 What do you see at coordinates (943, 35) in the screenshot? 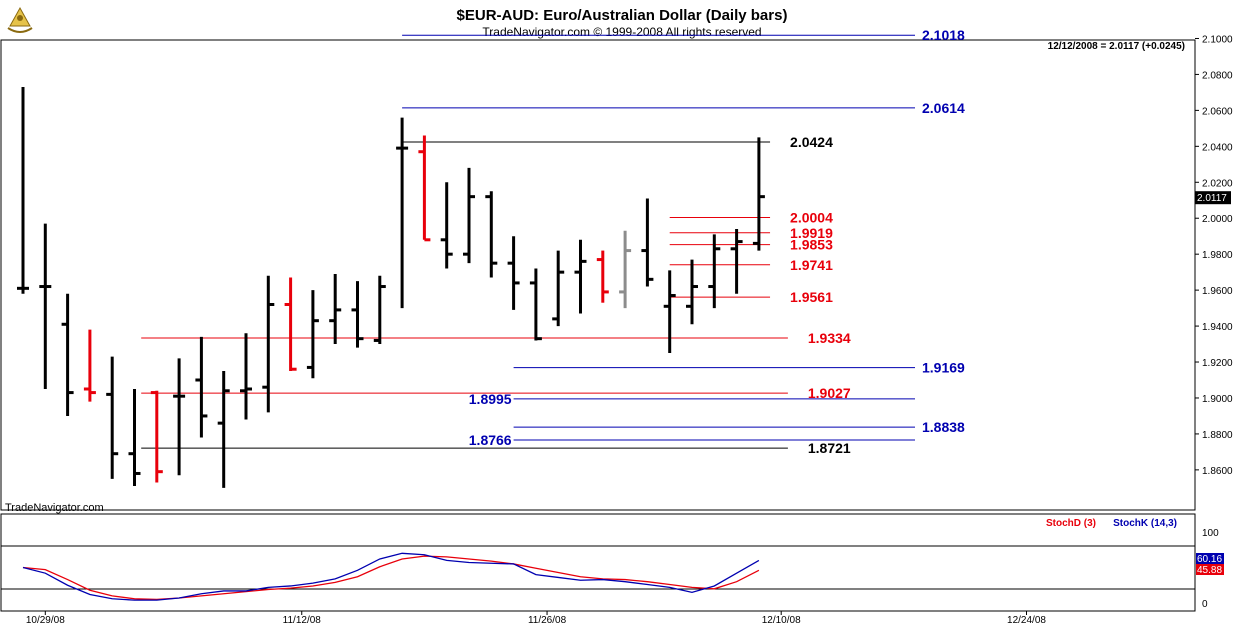
I see `level-label: 2.1018` at bounding box center [943, 35].